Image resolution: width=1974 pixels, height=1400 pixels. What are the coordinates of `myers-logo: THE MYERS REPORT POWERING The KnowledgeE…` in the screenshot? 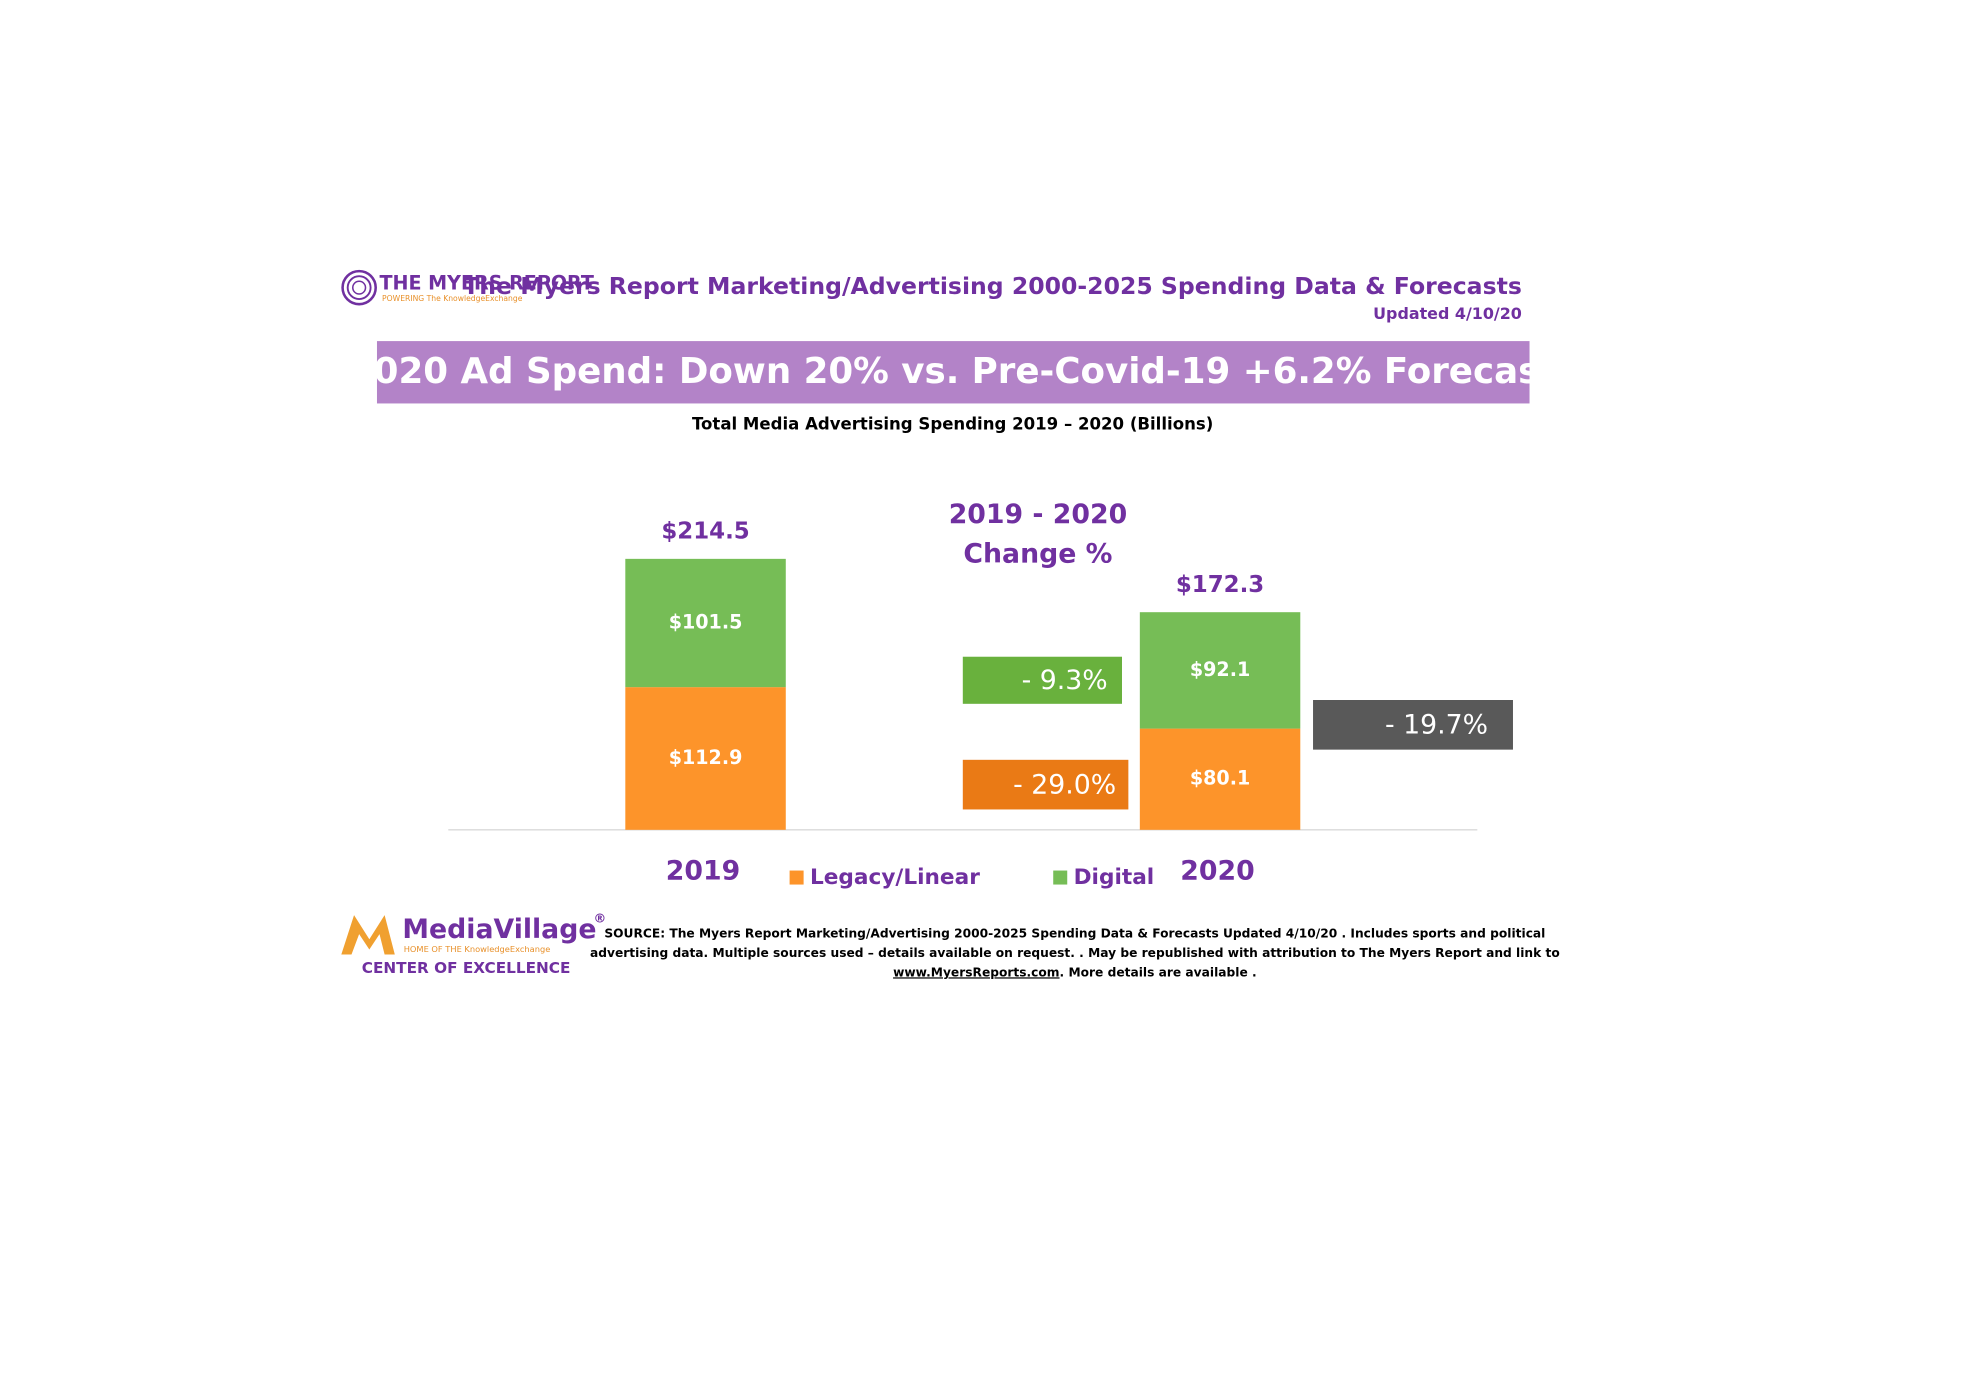 It's located at (467, 287).